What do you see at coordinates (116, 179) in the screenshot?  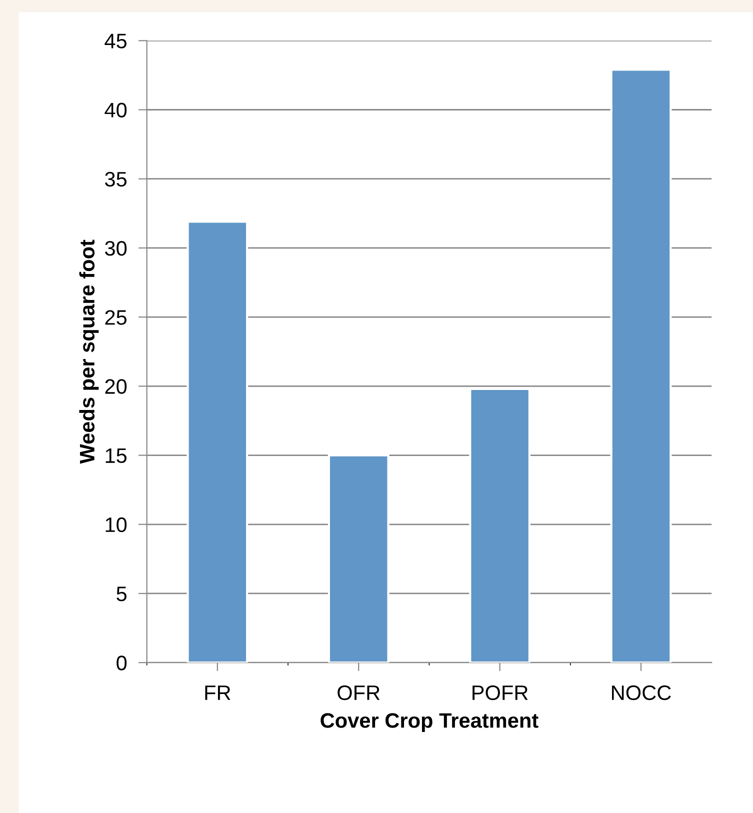 I see `y-tick-label: 35` at bounding box center [116, 179].